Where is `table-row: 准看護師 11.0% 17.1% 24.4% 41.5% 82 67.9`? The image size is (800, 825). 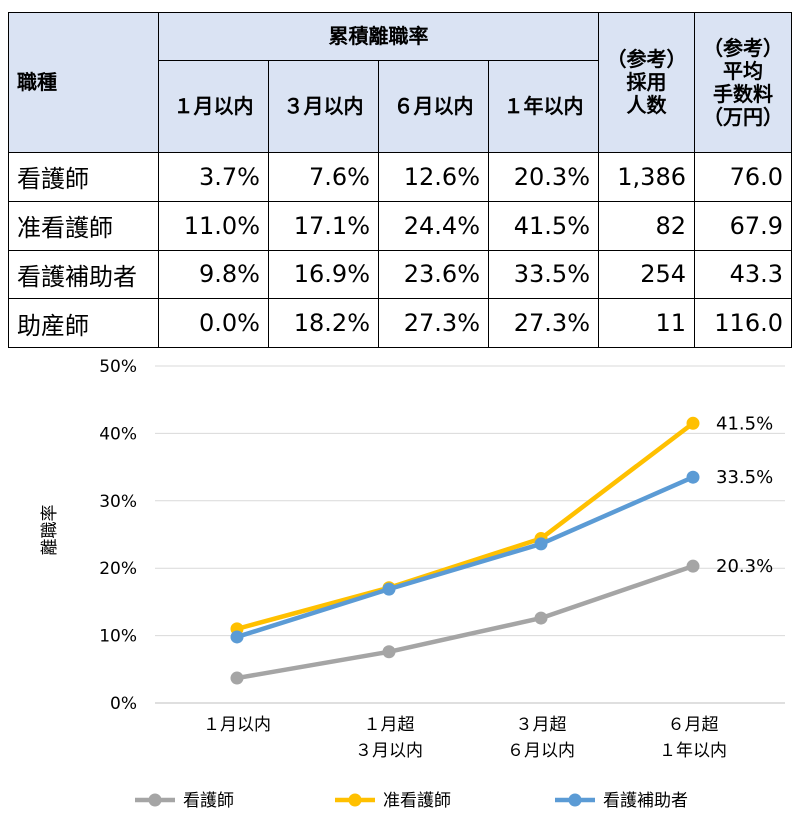 table-row: 准看護師 11.0% 17.1% 24.4% 41.5% 82 67.9 is located at coordinates (400, 225).